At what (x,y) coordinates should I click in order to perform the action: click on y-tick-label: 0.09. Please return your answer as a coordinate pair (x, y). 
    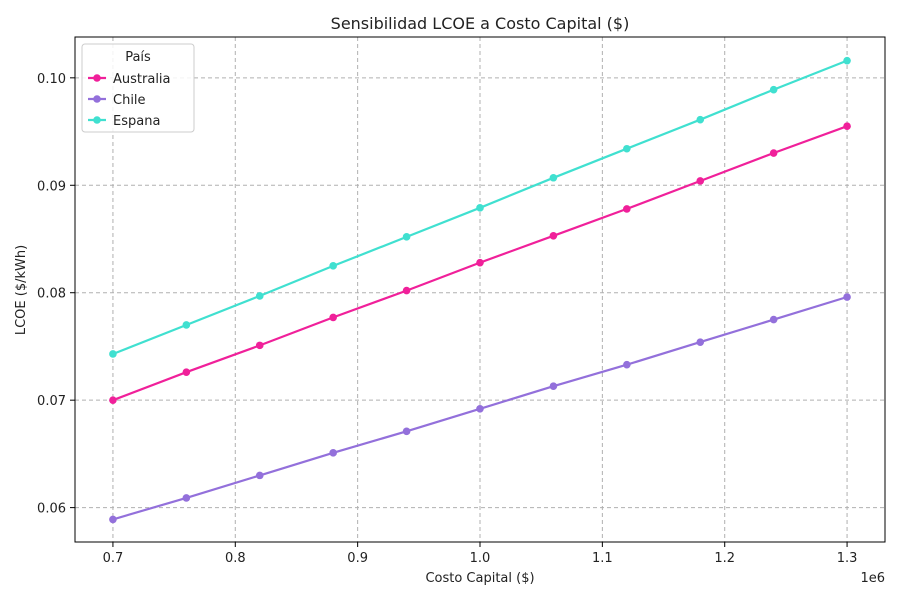
    Looking at the image, I should click on (51, 186).